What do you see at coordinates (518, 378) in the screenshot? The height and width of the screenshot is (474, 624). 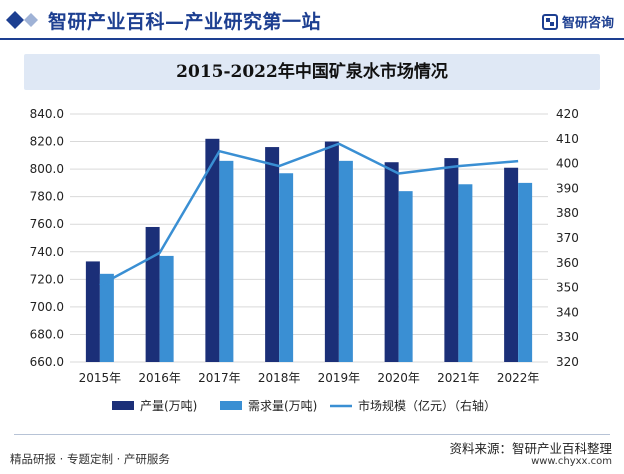 I see `x-axis-tick-label: 2022年` at bounding box center [518, 378].